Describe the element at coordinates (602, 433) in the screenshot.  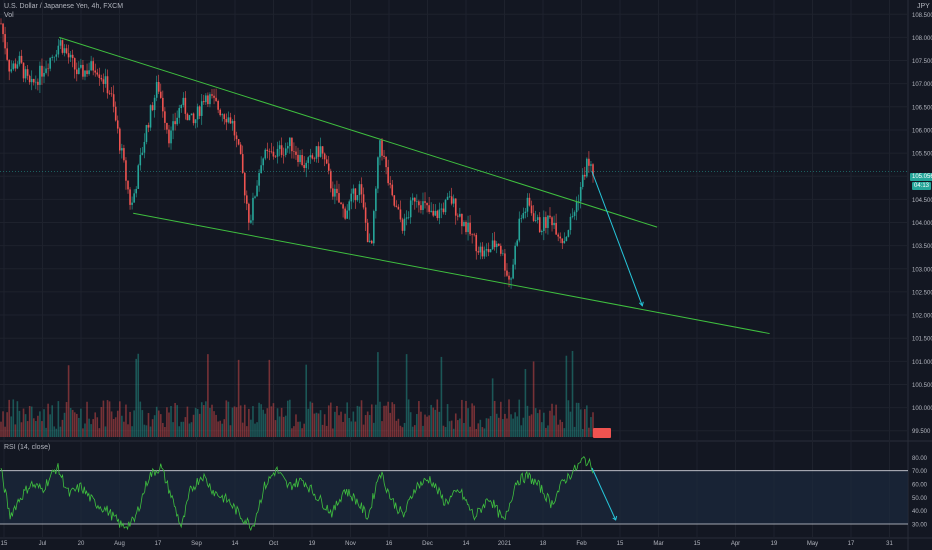
I see `chart-logo` at that location.